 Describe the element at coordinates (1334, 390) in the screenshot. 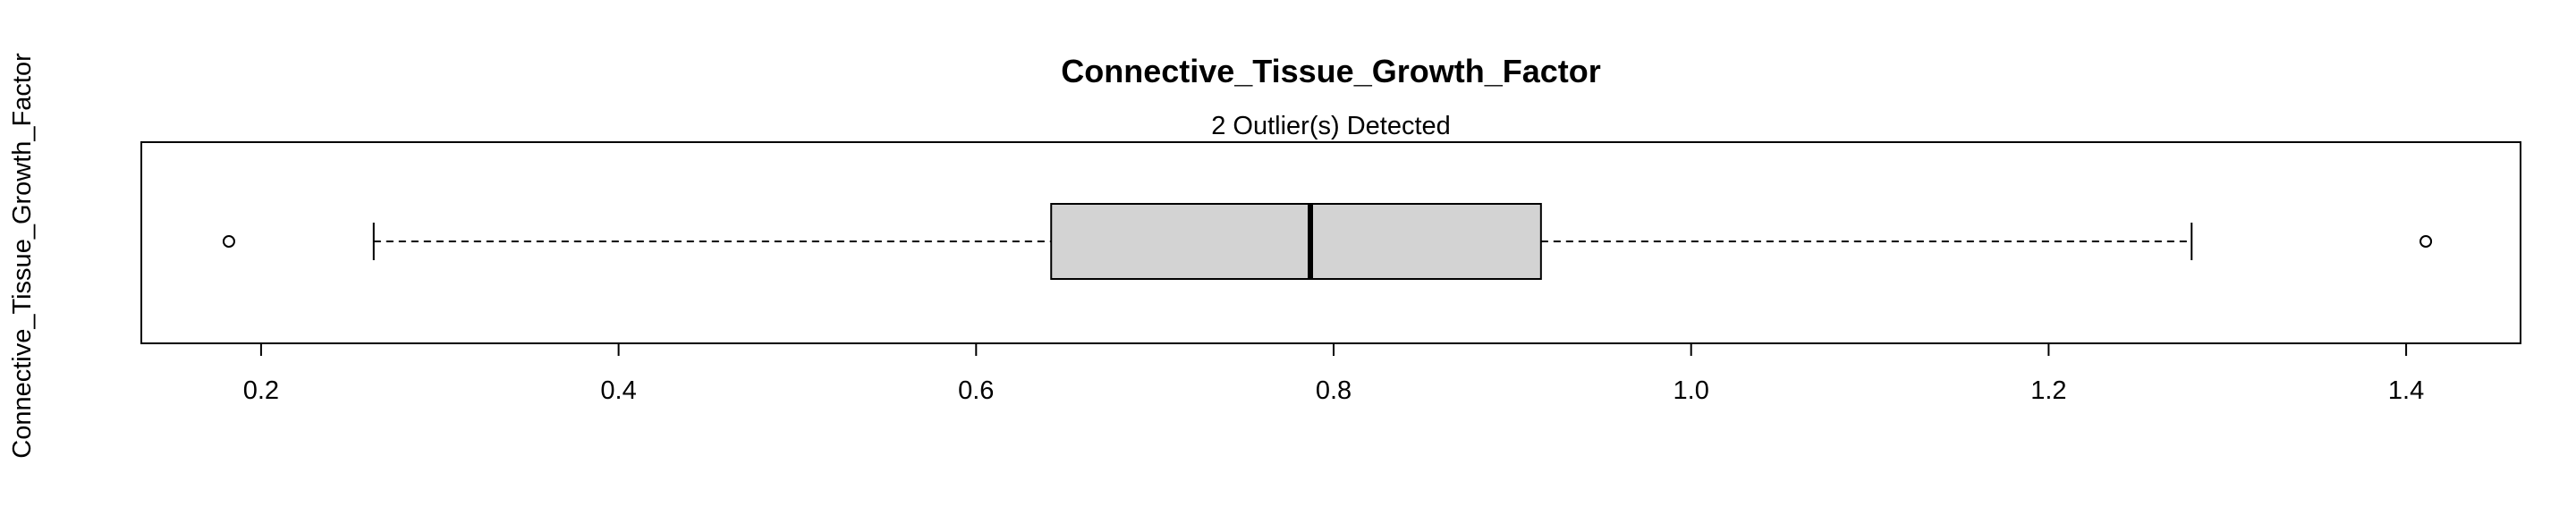

I see `x-tick-label: 0.8` at that location.